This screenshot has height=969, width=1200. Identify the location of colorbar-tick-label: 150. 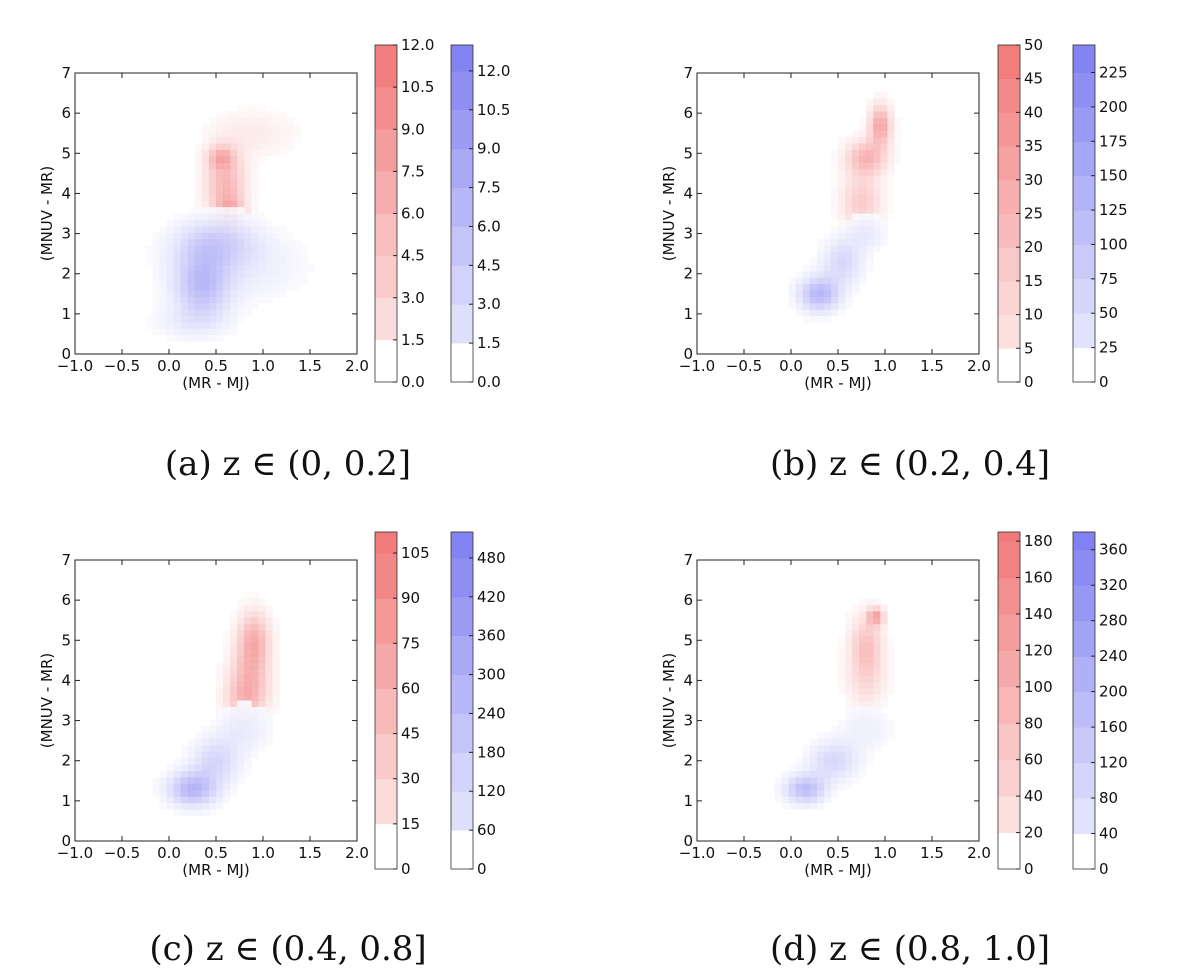
(1113, 176).